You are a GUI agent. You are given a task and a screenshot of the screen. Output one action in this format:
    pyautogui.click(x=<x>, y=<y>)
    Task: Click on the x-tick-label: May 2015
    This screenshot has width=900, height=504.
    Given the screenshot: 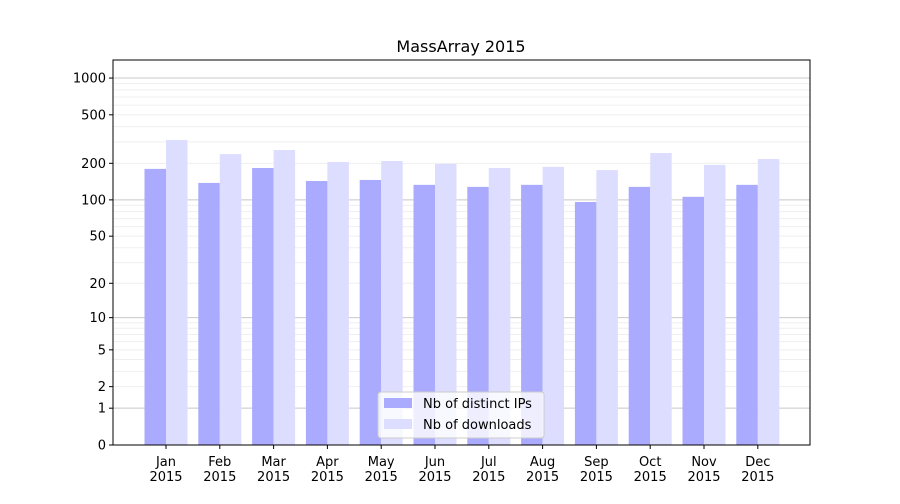 What is the action you would take?
    pyautogui.click(x=381, y=470)
    